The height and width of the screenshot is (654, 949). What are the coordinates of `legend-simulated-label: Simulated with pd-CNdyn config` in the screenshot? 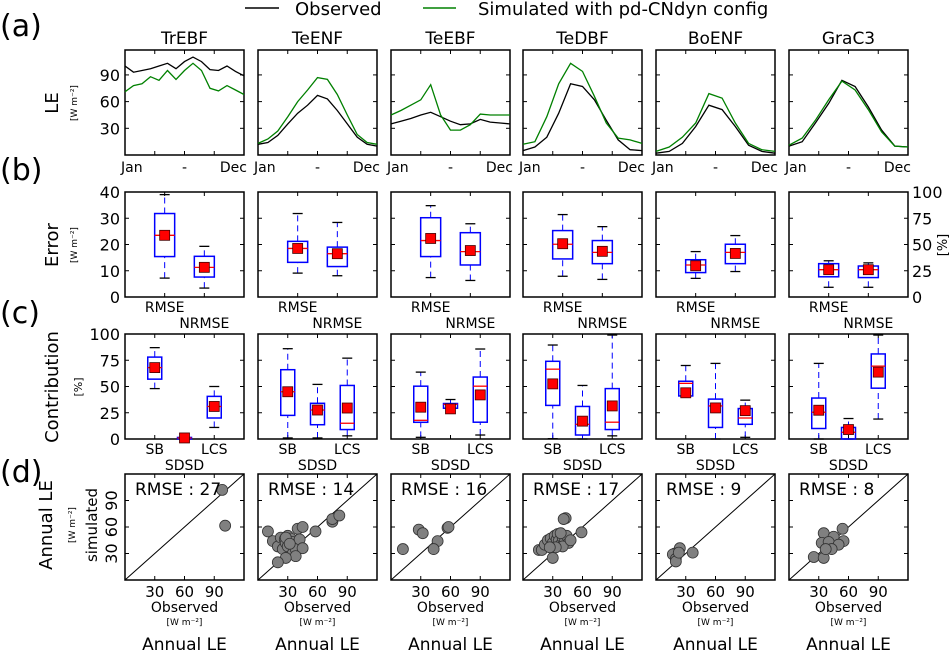 It's located at (623, 10).